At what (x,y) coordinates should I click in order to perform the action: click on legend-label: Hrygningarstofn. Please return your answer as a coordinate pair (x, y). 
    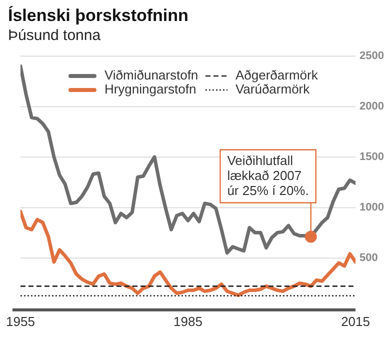
    Looking at the image, I should click on (150, 89).